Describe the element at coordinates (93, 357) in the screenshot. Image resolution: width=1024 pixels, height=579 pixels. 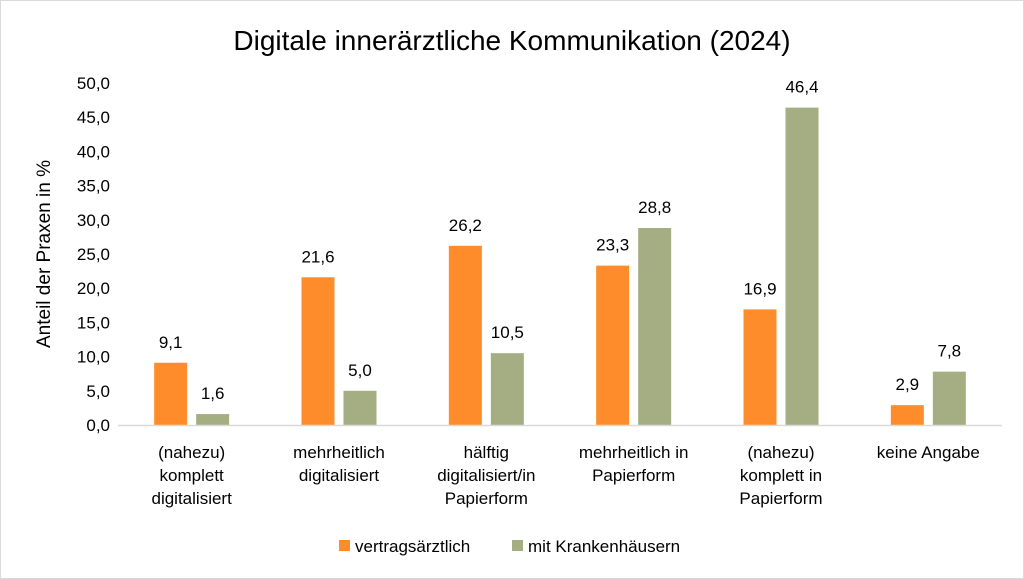
I see `y-tick-label: 10,0` at that location.